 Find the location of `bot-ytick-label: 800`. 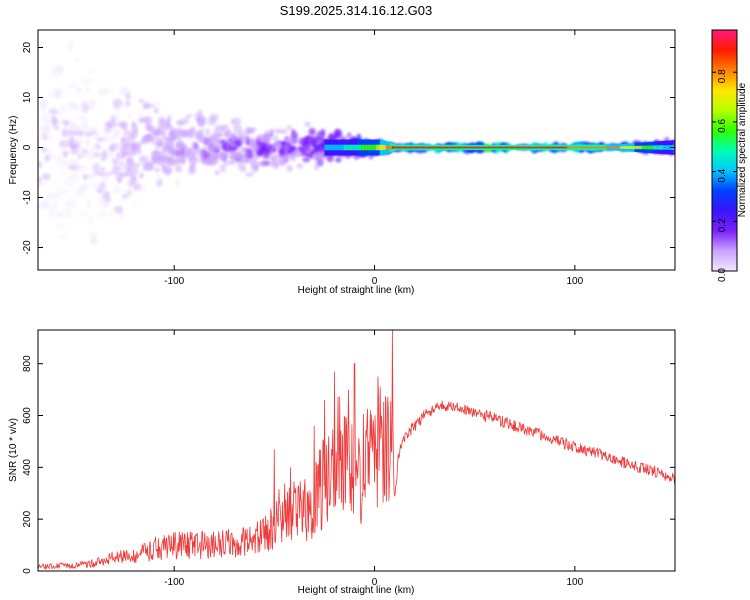

bot-ytick-label: 800 is located at coordinates (27, 363).